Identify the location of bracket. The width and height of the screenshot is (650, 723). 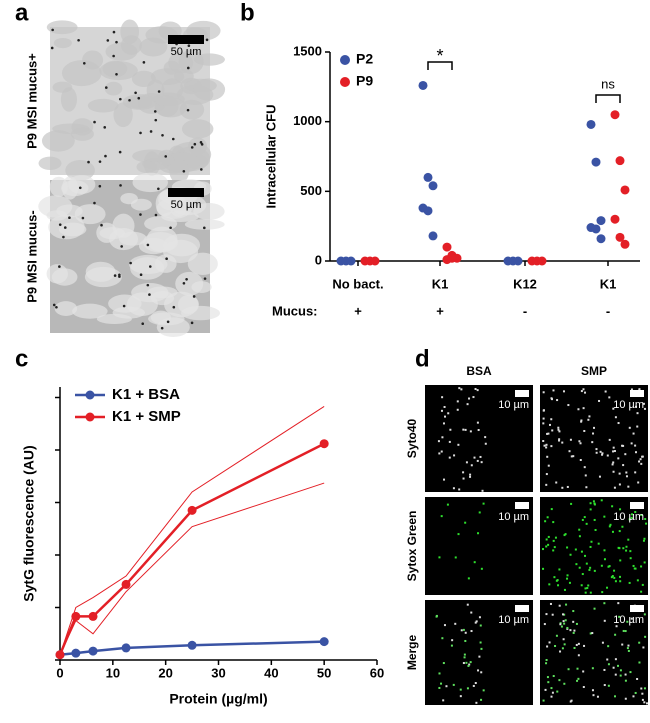
(440, 65).